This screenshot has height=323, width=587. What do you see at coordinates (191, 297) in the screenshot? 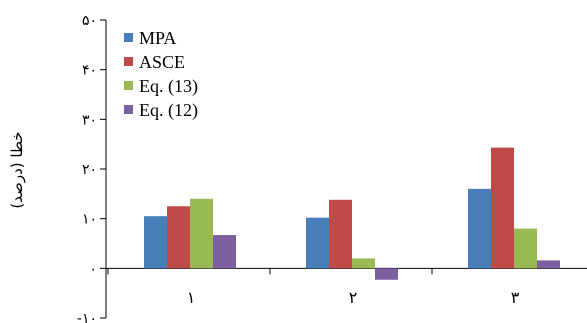
I see `x-category-label: ۱` at bounding box center [191, 297].